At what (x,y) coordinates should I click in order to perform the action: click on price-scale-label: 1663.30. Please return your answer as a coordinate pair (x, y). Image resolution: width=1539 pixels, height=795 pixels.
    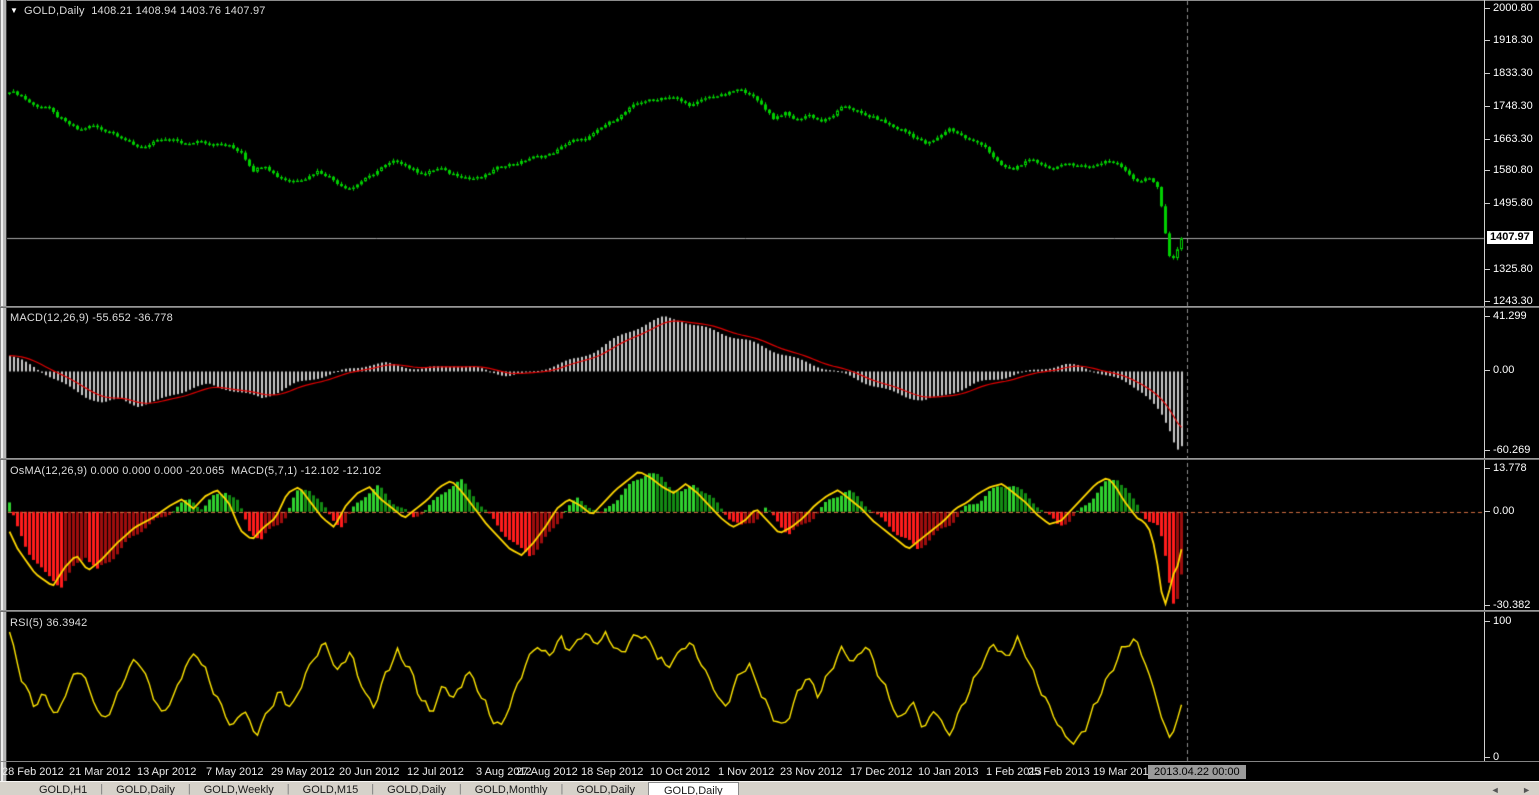
    Looking at the image, I should click on (1509, 138).